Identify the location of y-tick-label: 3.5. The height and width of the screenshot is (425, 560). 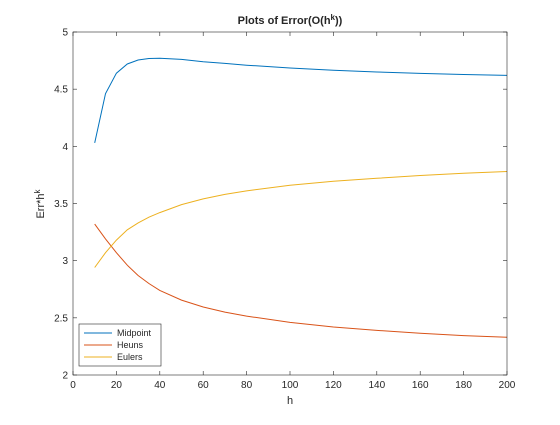
(61, 204).